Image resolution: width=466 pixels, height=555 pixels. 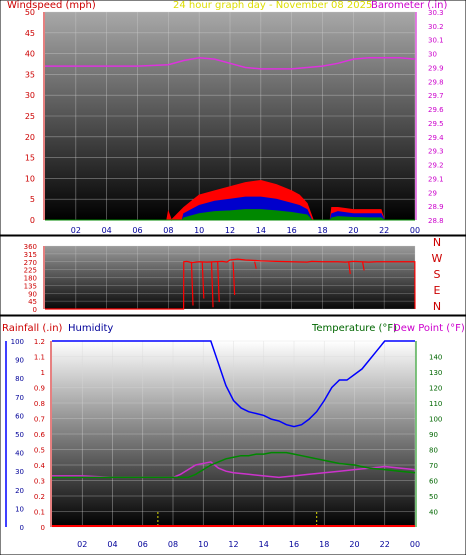 I want to click on series-wind-low-area, so click(x=230, y=215).